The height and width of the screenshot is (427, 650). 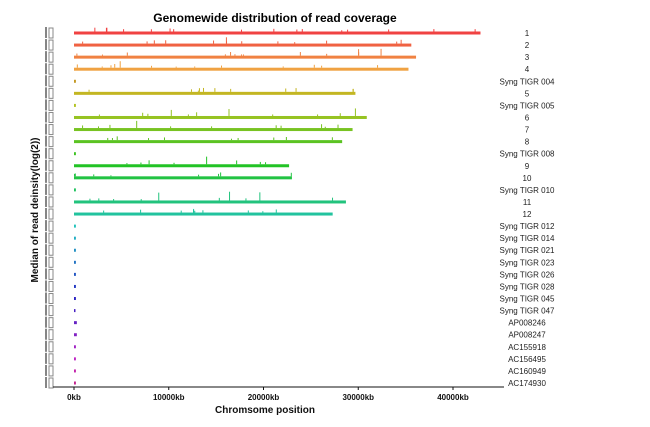 What do you see at coordinates (528, 190) in the screenshot?
I see `chromosome-label: Syng TIGR 010` at bounding box center [528, 190].